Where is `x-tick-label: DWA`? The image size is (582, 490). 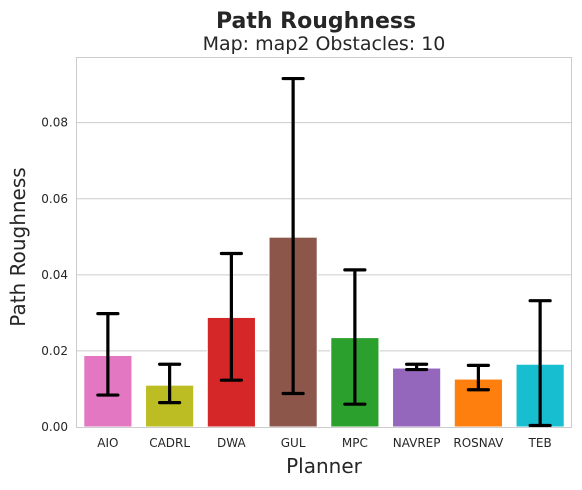 x-tick-label: DWA is located at coordinates (231, 443).